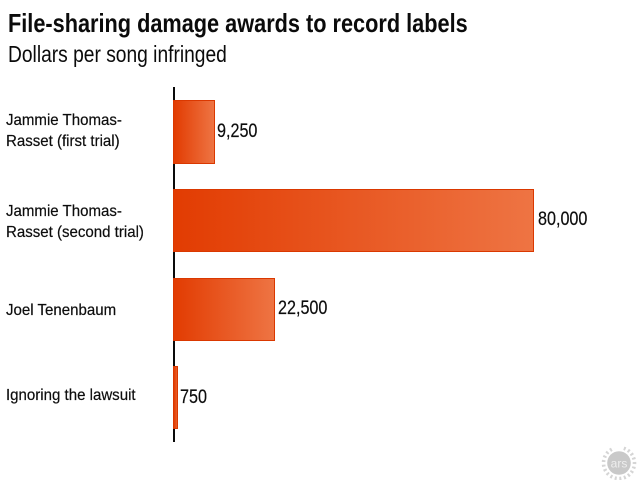  What do you see at coordinates (619, 464) in the screenshot?
I see `svg-text: ars` at bounding box center [619, 464].